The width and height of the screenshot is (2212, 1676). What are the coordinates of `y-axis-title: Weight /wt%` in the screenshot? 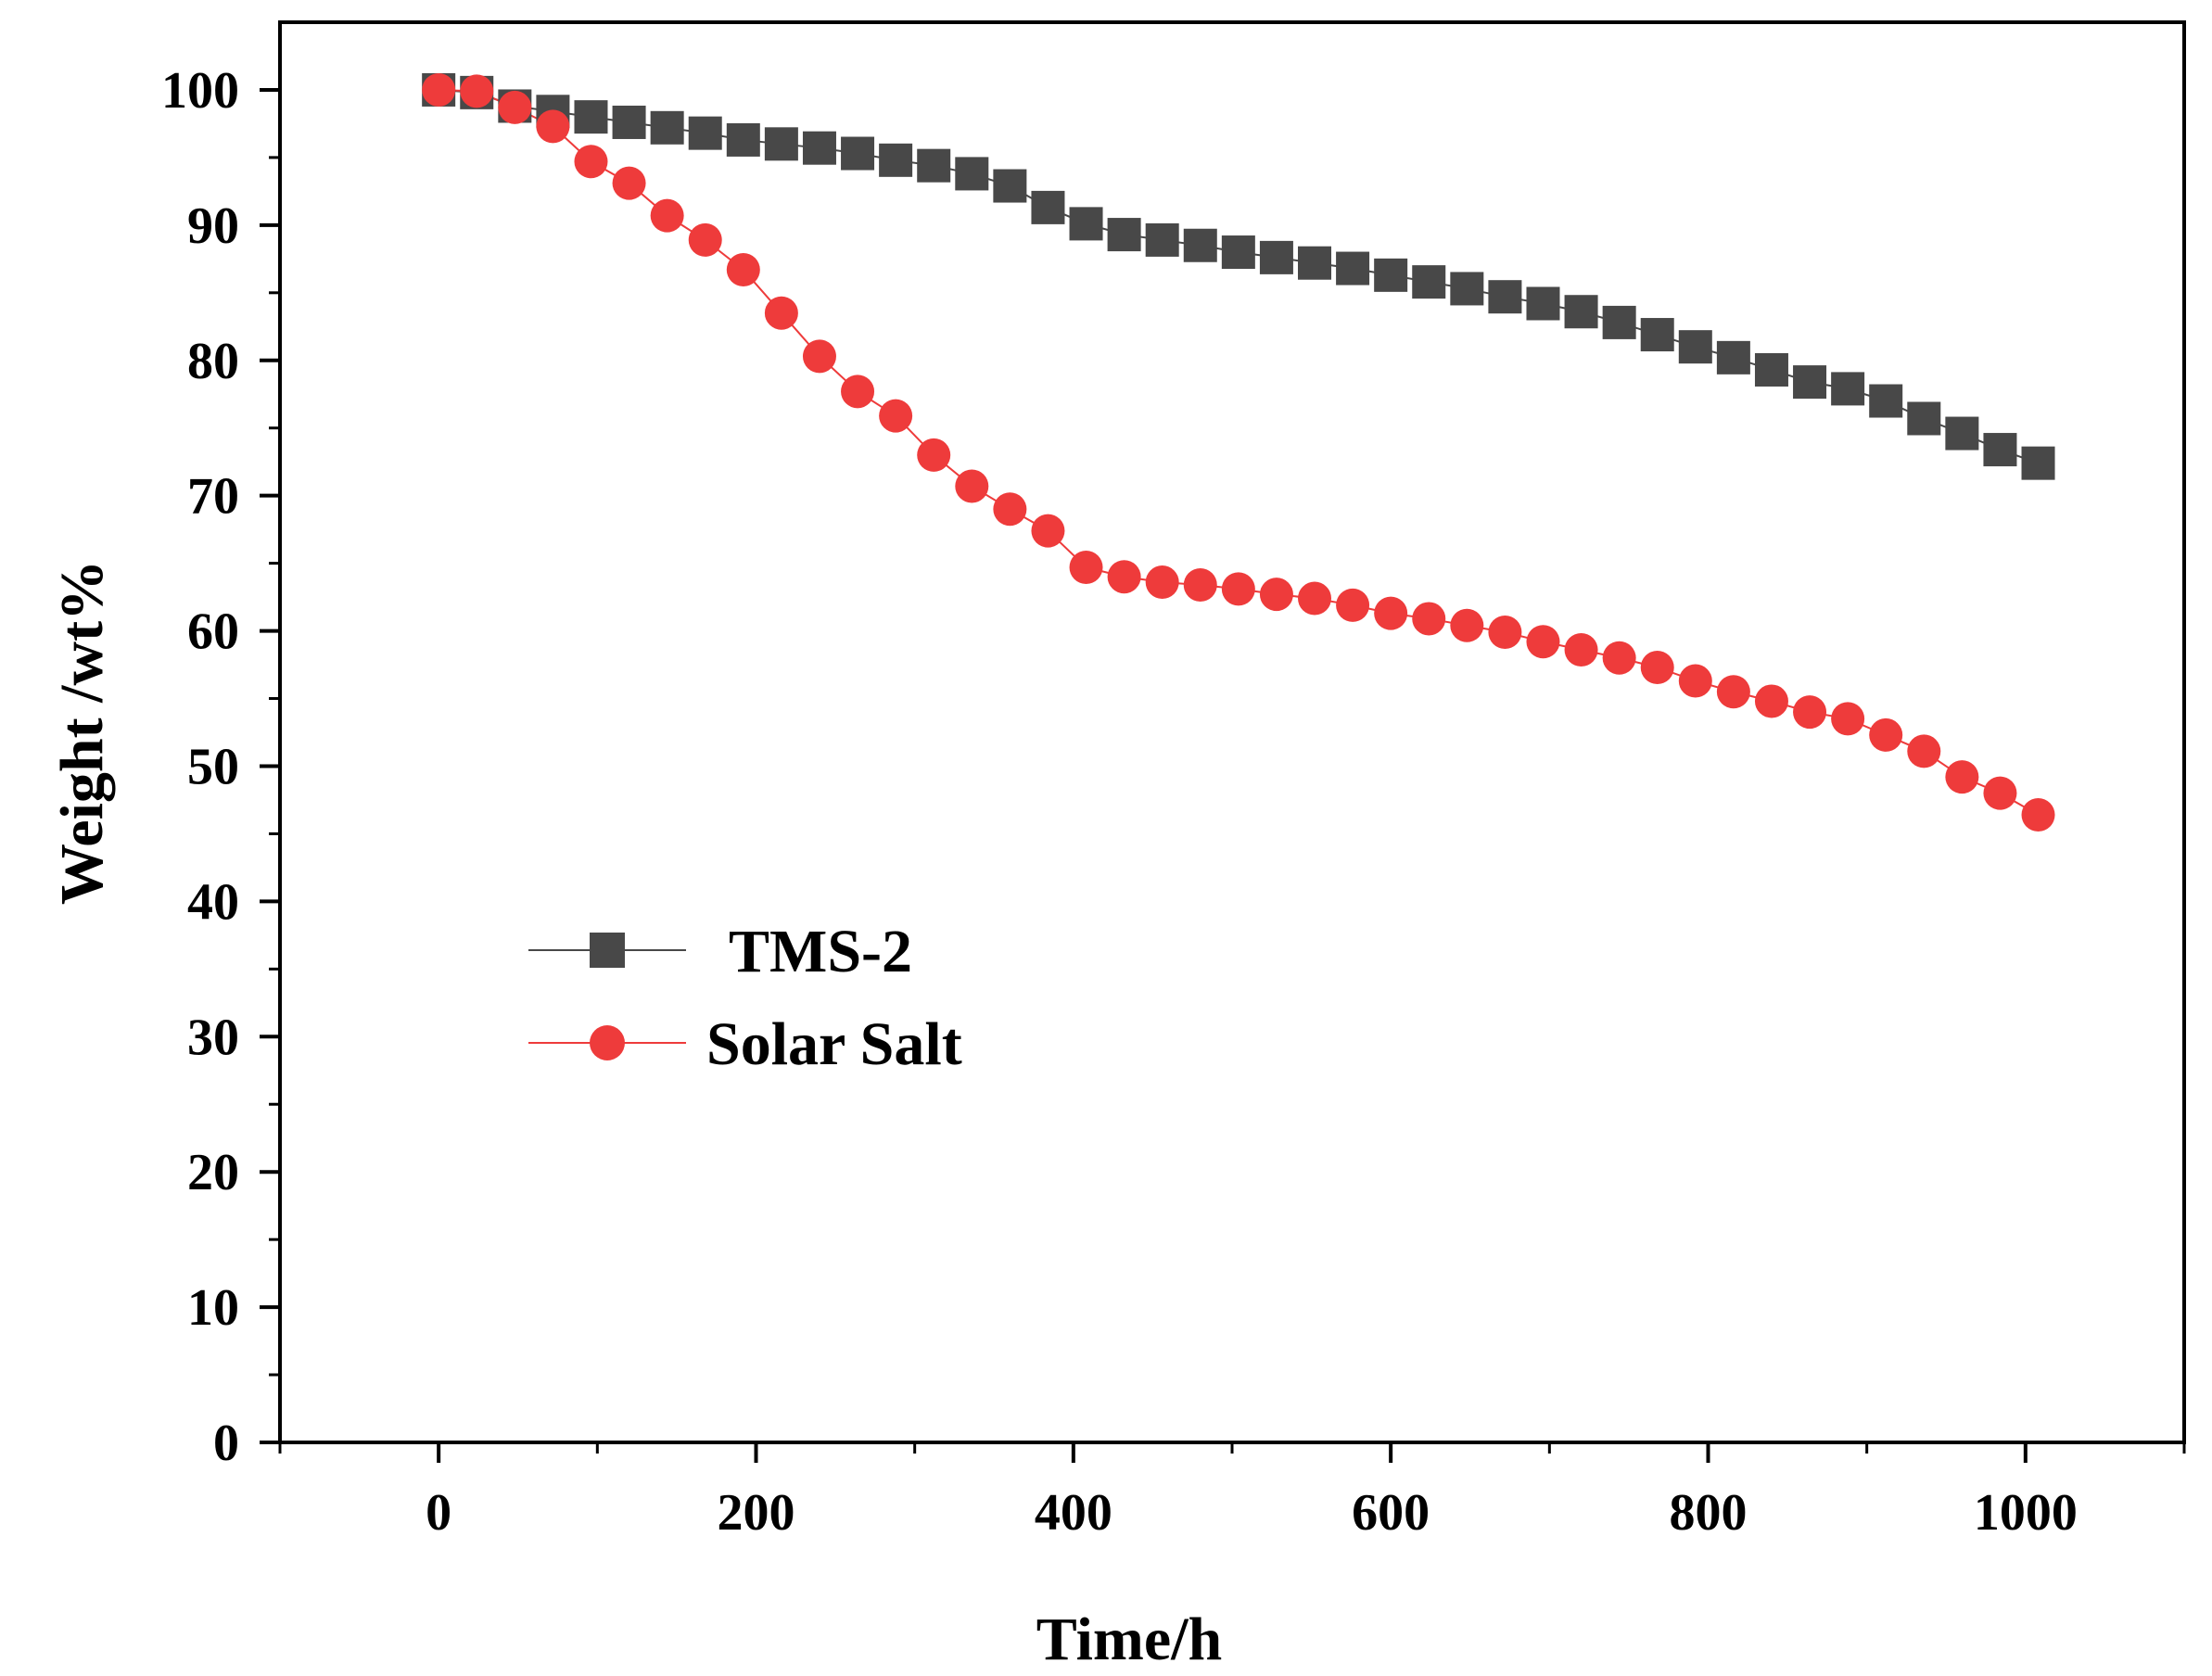 It's located at (82, 732).